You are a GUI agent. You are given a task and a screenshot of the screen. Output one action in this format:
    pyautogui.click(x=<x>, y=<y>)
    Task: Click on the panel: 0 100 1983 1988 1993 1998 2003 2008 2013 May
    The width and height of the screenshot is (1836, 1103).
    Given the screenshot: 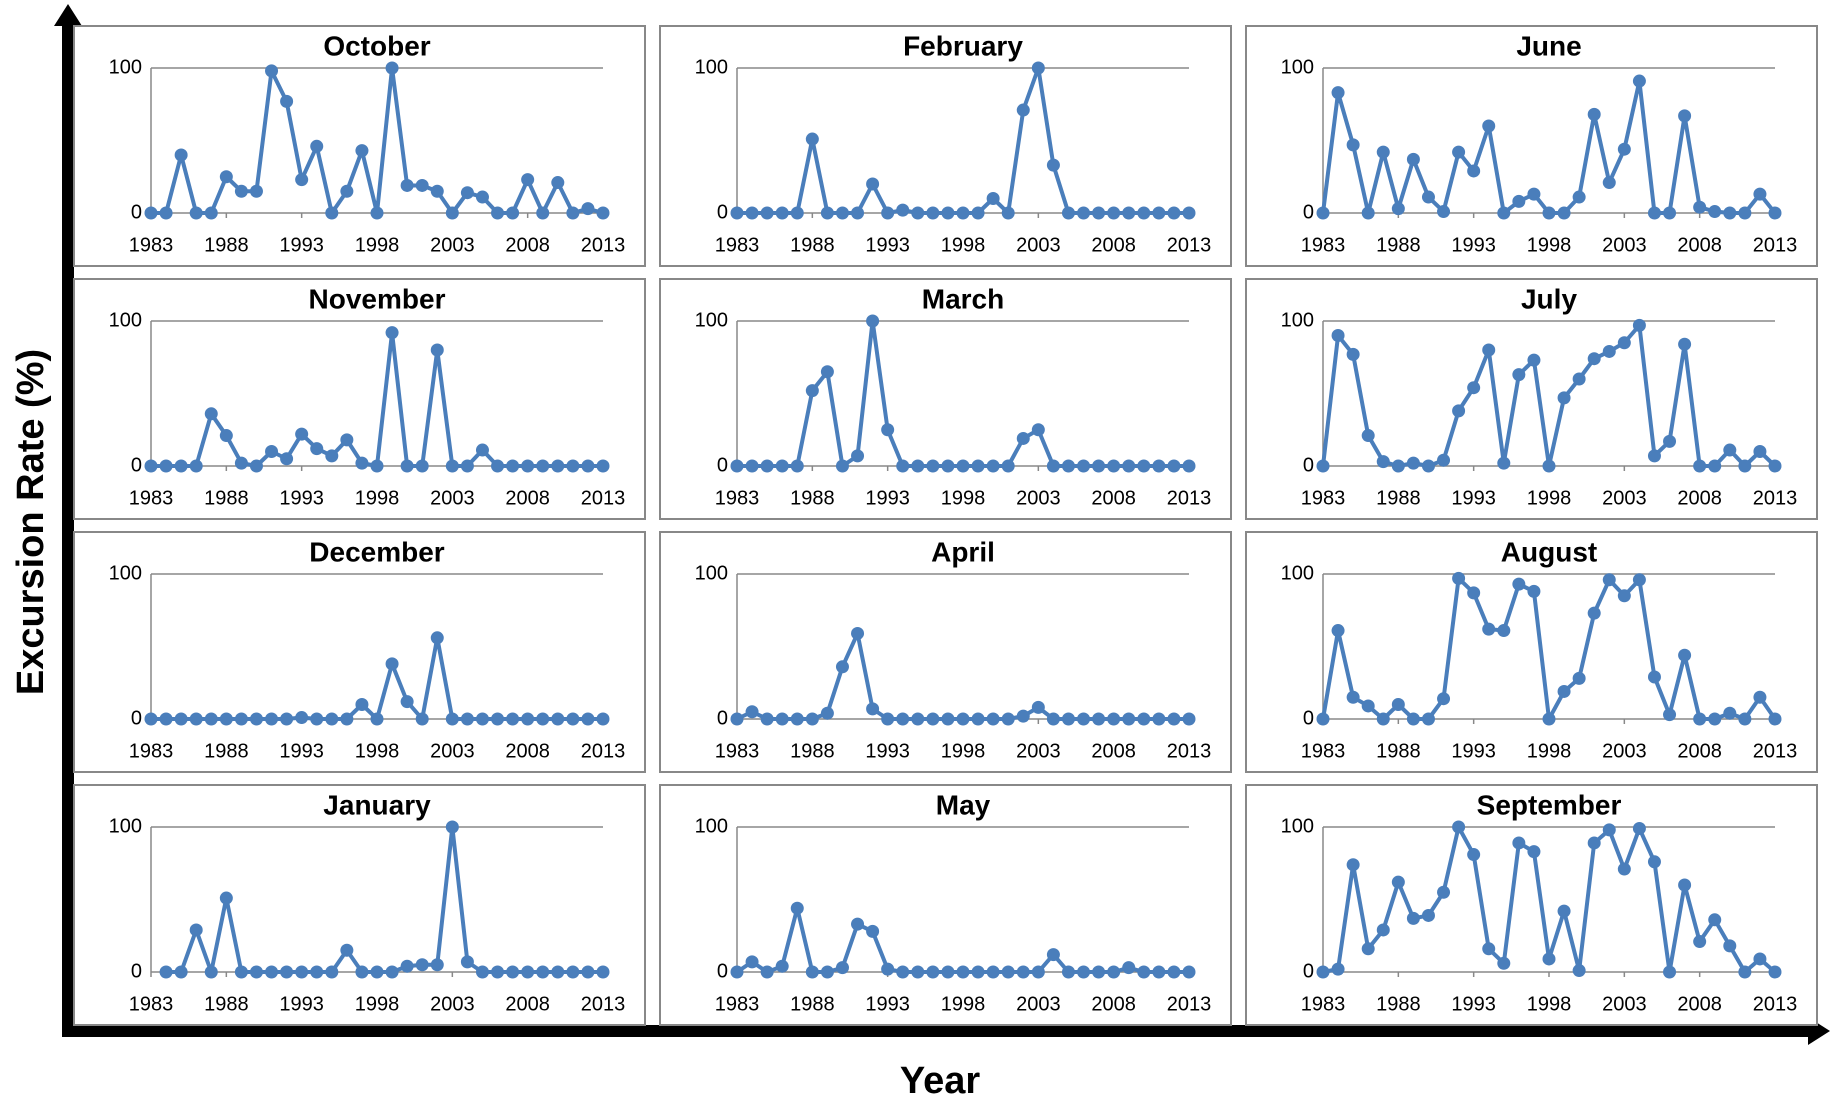 What is the action you would take?
    pyautogui.click(x=945, y=905)
    